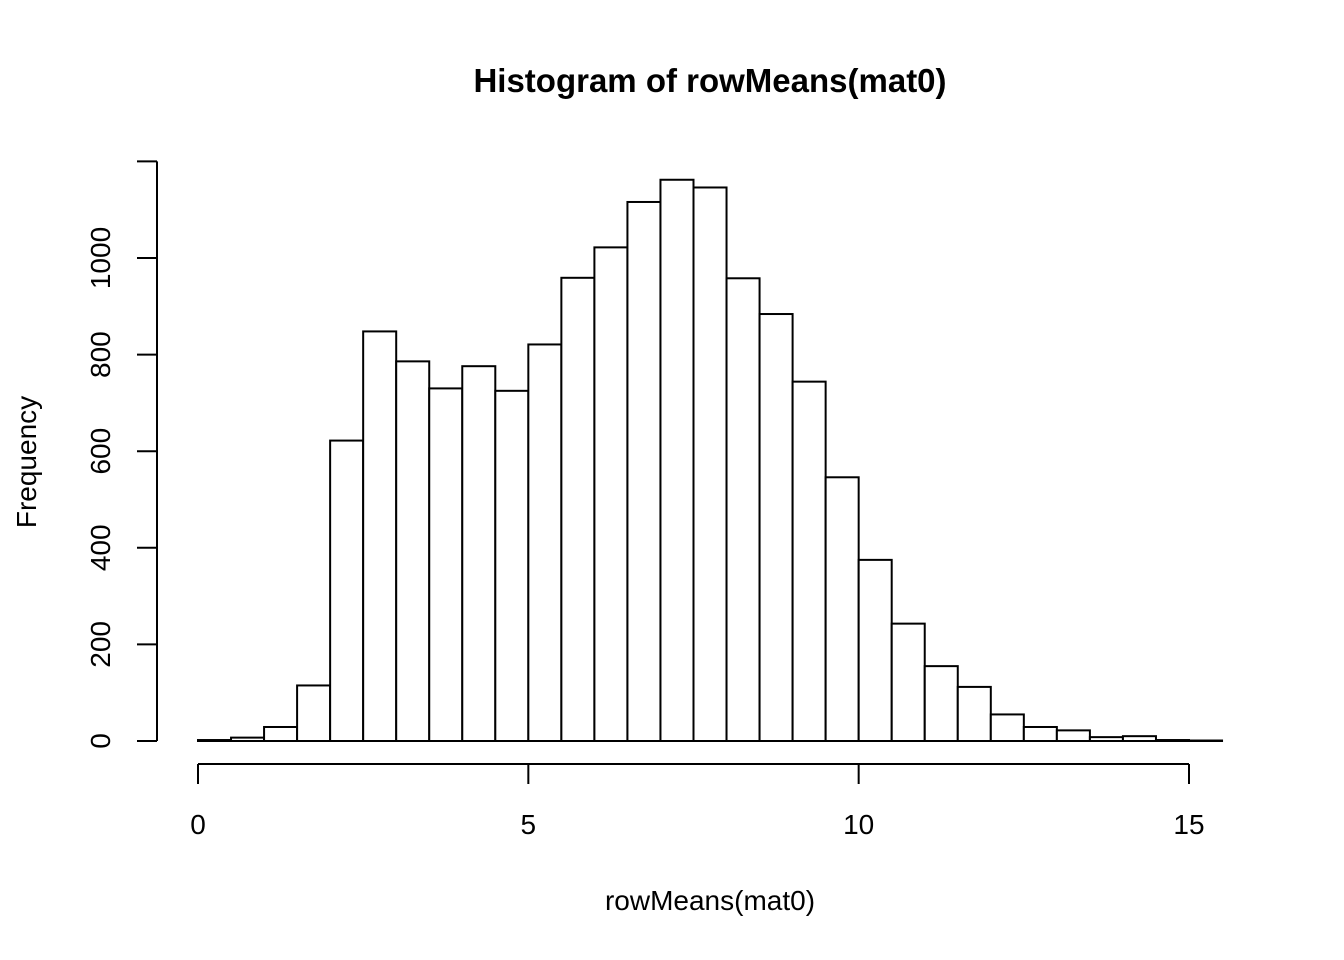 This screenshot has width=1344, height=960. Describe the element at coordinates (858, 824) in the screenshot. I see `x-tick-label-10: 10` at that location.